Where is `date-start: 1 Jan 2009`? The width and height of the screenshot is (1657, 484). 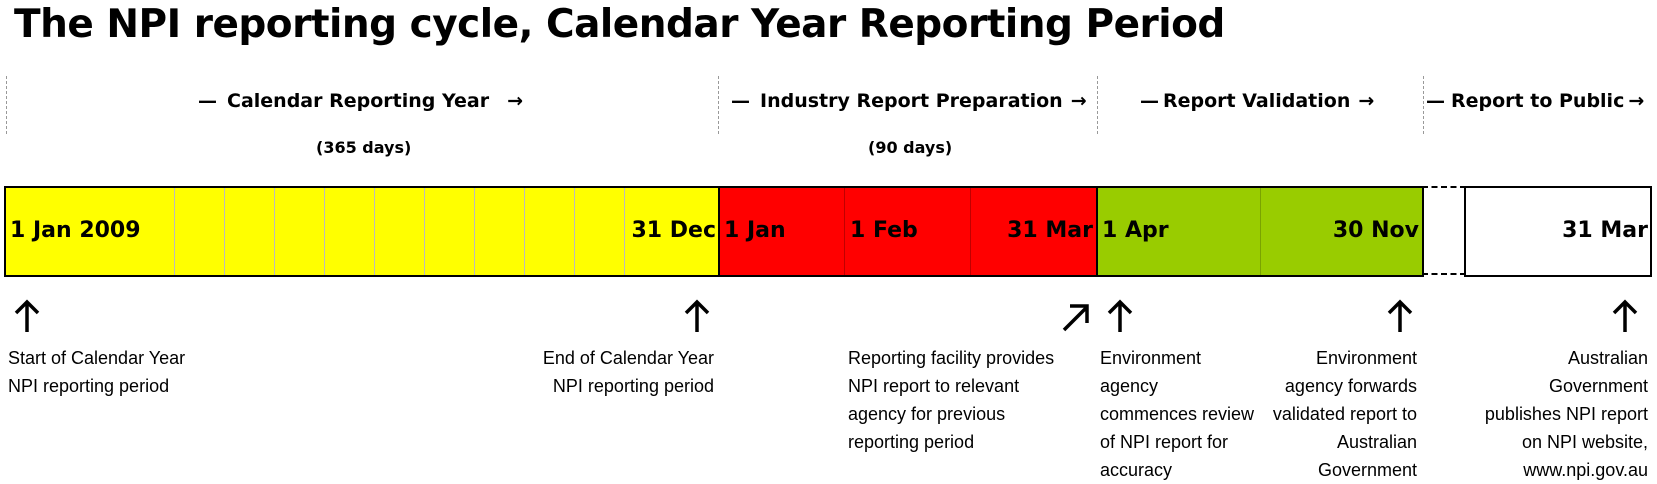
date-start: 1 Jan 2009 is located at coordinates (75, 230).